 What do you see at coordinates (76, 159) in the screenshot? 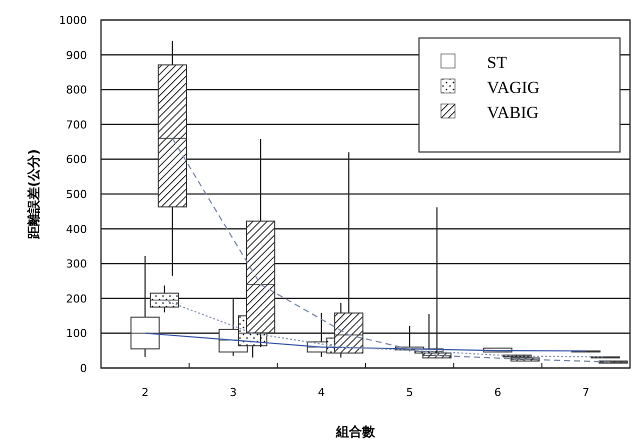
I see `y-tick-label: 600` at bounding box center [76, 159].